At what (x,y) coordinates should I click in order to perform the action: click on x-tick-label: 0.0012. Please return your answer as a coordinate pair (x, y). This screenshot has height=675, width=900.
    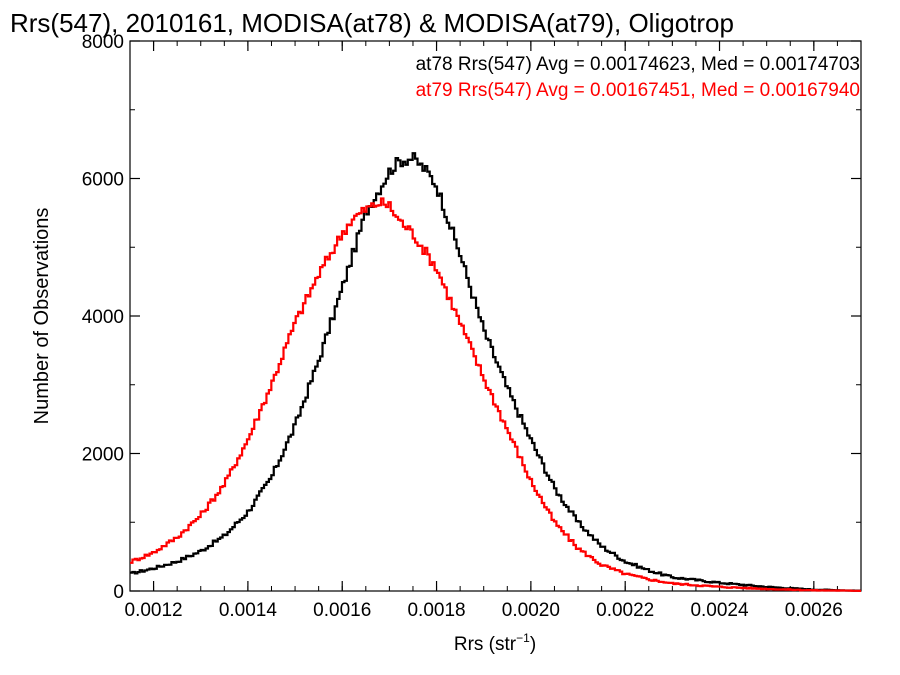
    Looking at the image, I should click on (154, 610).